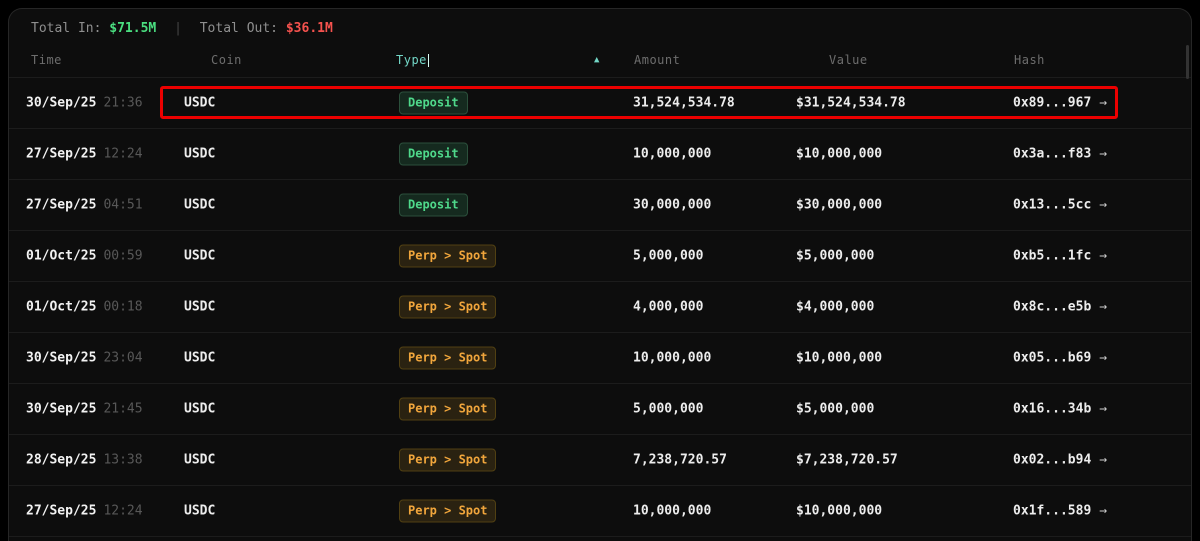 The width and height of the screenshot is (1200, 541). What do you see at coordinates (668, 307) in the screenshot?
I see `amount-cell: 4,000,000` at bounding box center [668, 307].